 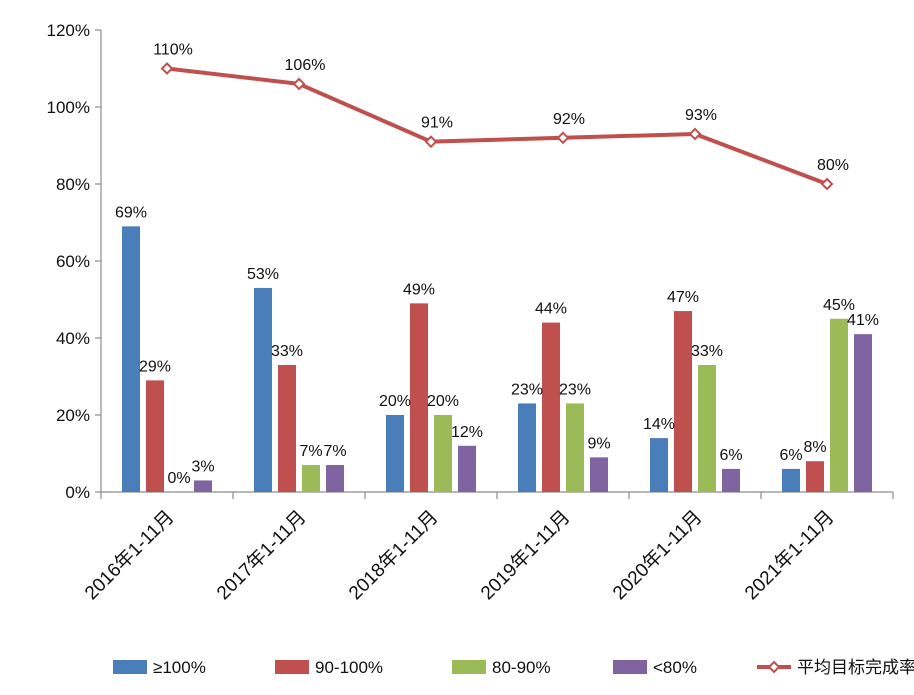 I want to click on legend-label: 平均目标完成率, so click(x=855, y=667).